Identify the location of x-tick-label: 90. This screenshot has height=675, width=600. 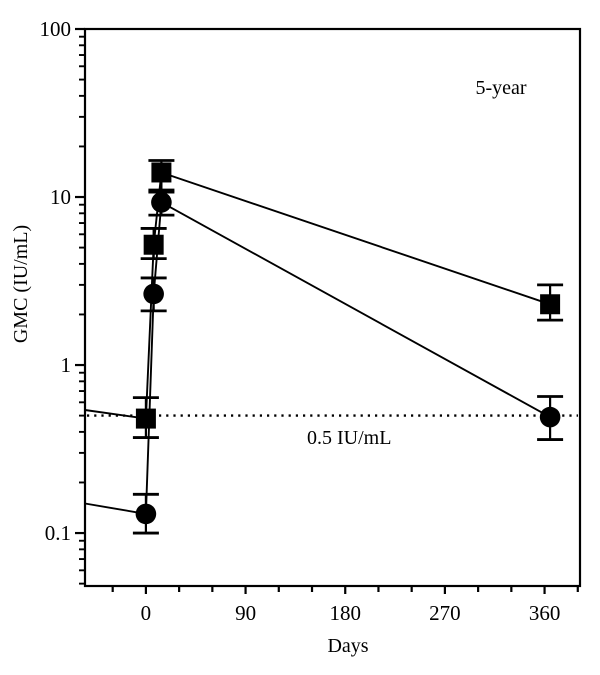
(245, 613).